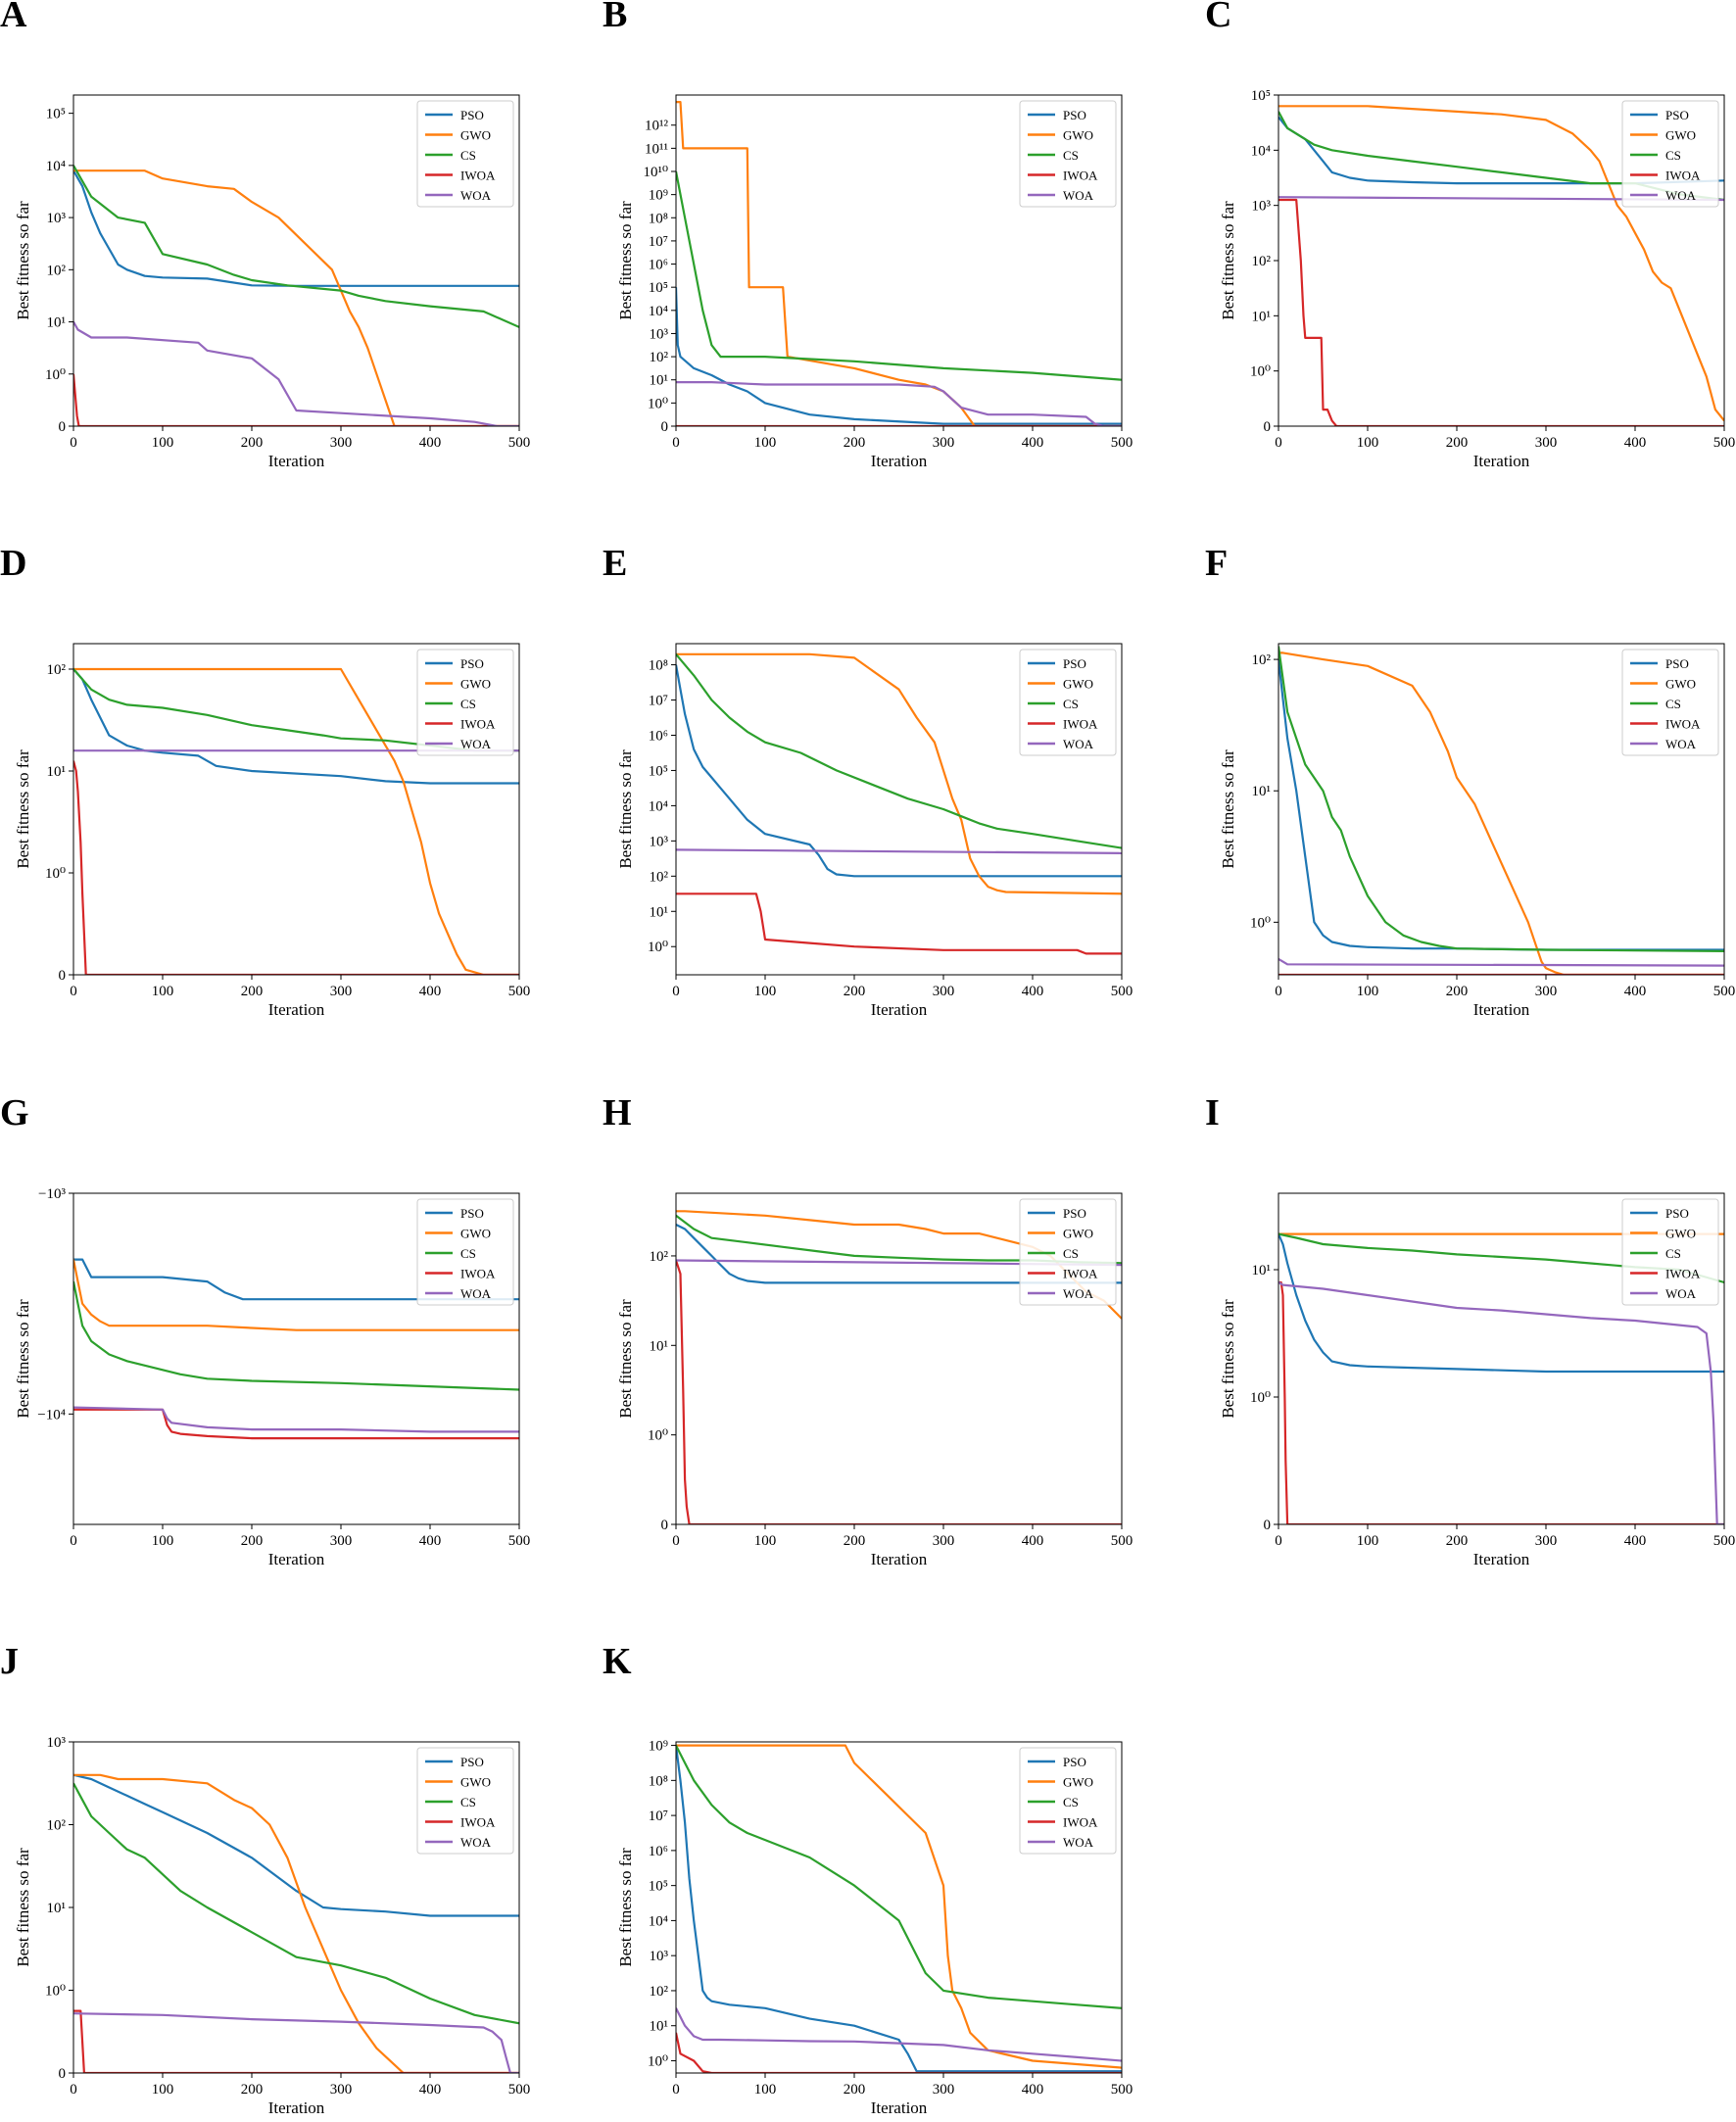 The height and width of the screenshot is (2122, 1736). Describe the element at coordinates (625, 809) in the screenshot. I see `y-axis-label-e: Best fitness so far` at that location.